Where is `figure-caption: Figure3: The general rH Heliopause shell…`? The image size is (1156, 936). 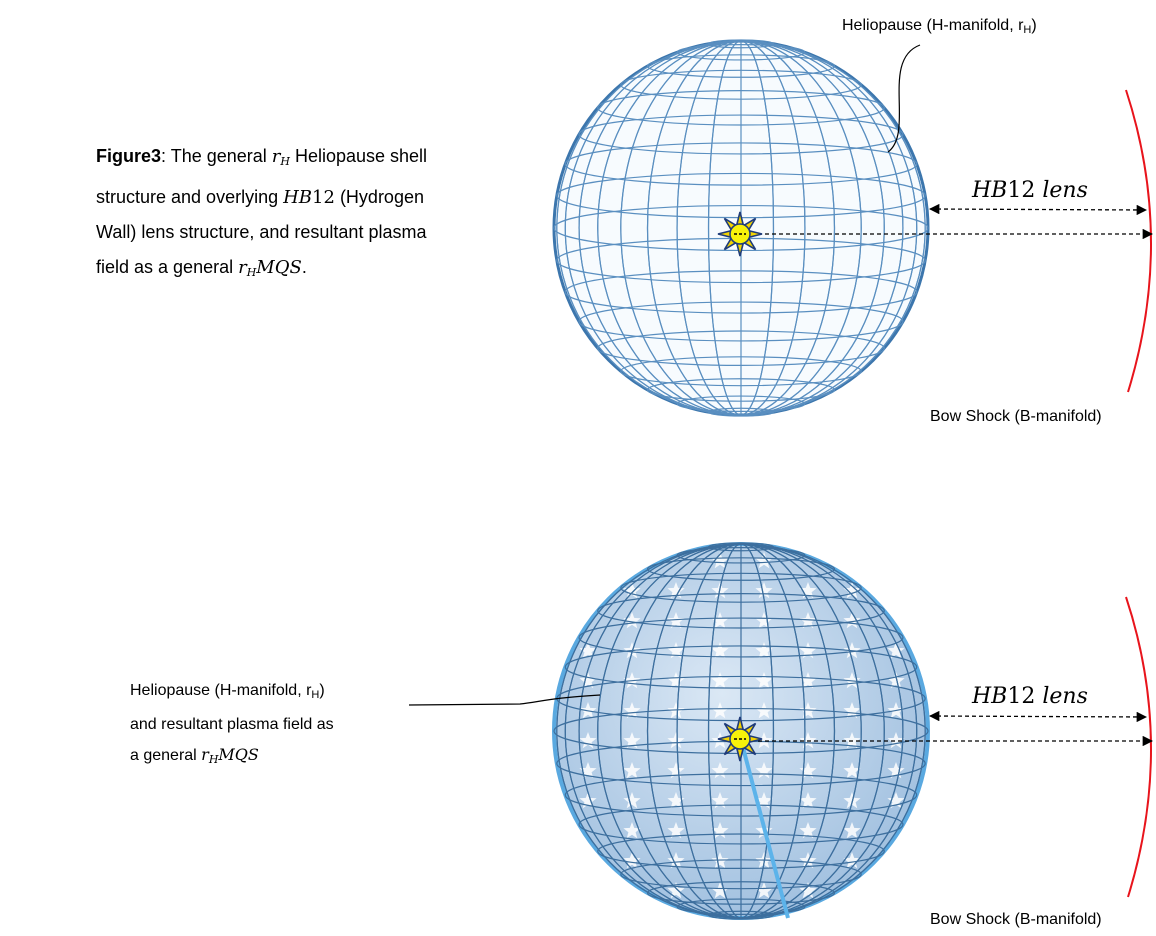 figure-caption: Figure3: The general rH Heliopause shell… is located at coordinates (262, 212).